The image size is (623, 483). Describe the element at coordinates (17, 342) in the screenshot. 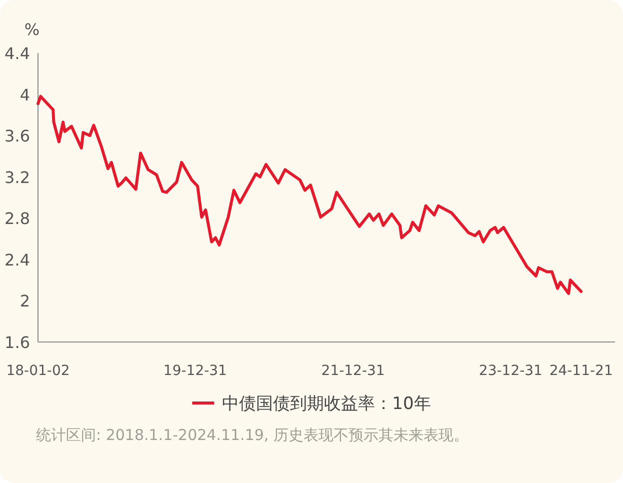

I see `y-tick-label: 1.6` at that location.